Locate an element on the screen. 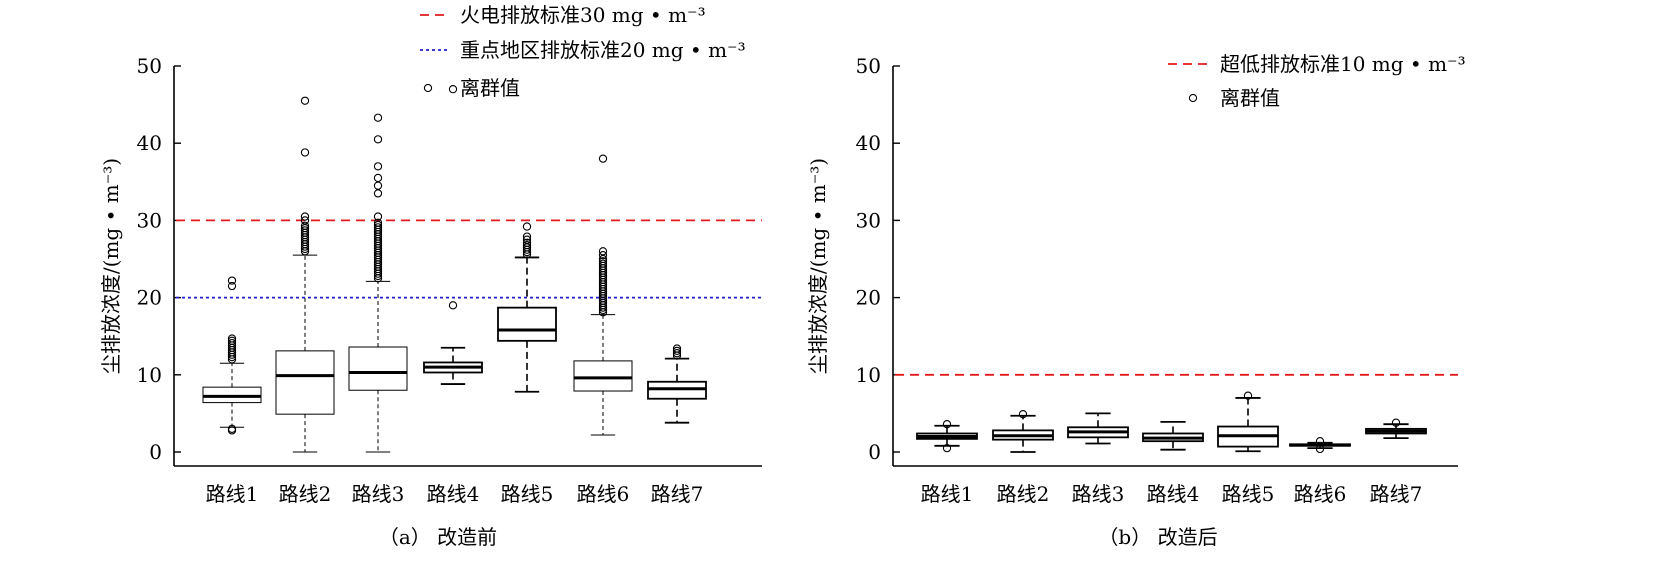 The width and height of the screenshot is (1654, 579). x-tick-label: 路线2 is located at coordinates (1023, 494).